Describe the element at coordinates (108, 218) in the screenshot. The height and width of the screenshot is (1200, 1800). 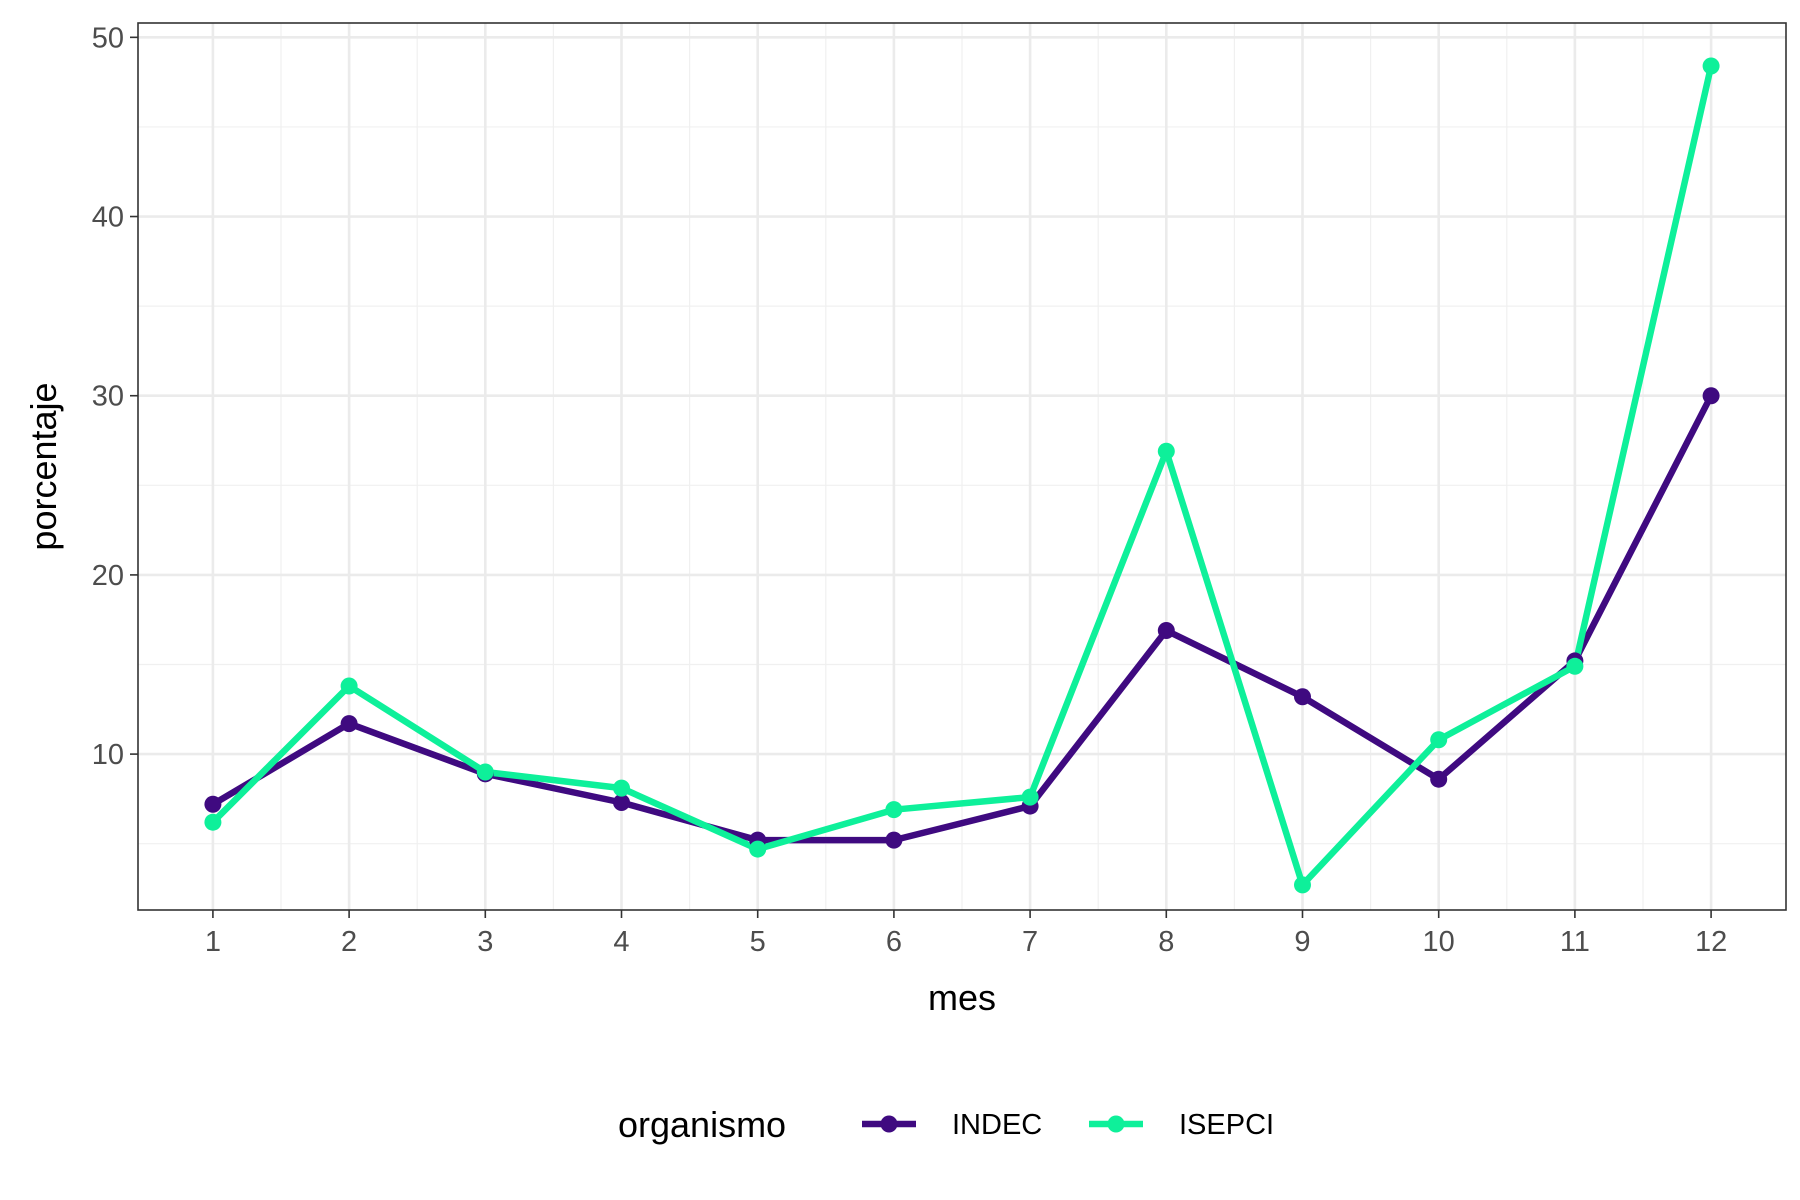
I see `y-tick-label: 40` at that location.